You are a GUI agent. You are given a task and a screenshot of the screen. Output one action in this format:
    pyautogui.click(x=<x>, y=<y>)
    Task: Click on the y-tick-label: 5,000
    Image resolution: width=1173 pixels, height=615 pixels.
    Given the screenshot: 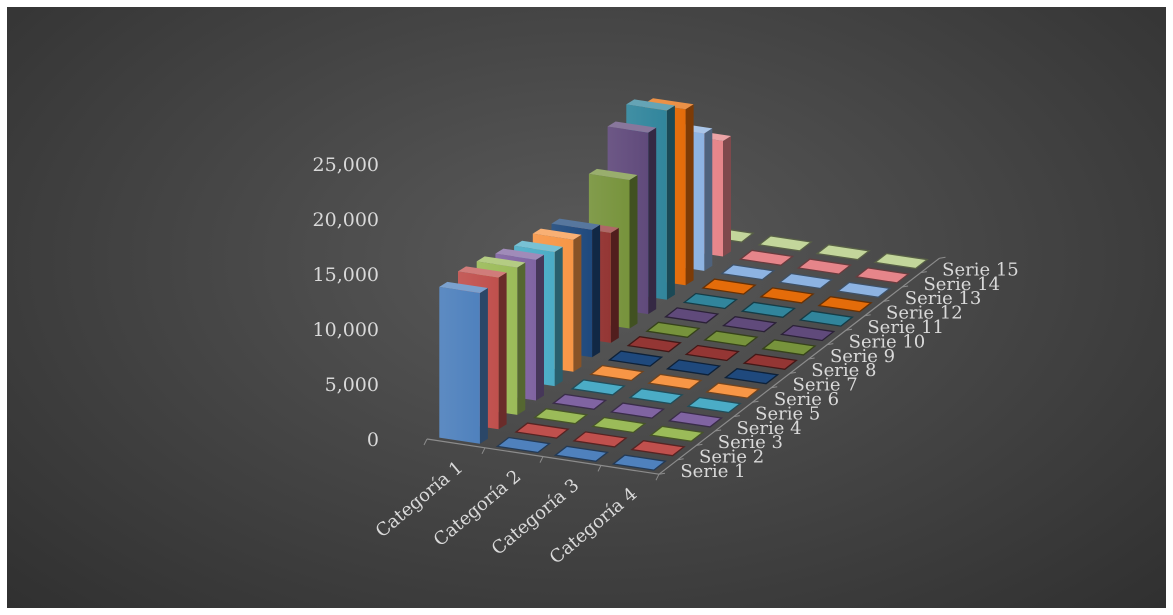 What is the action you would take?
    pyautogui.click(x=352, y=385)
    